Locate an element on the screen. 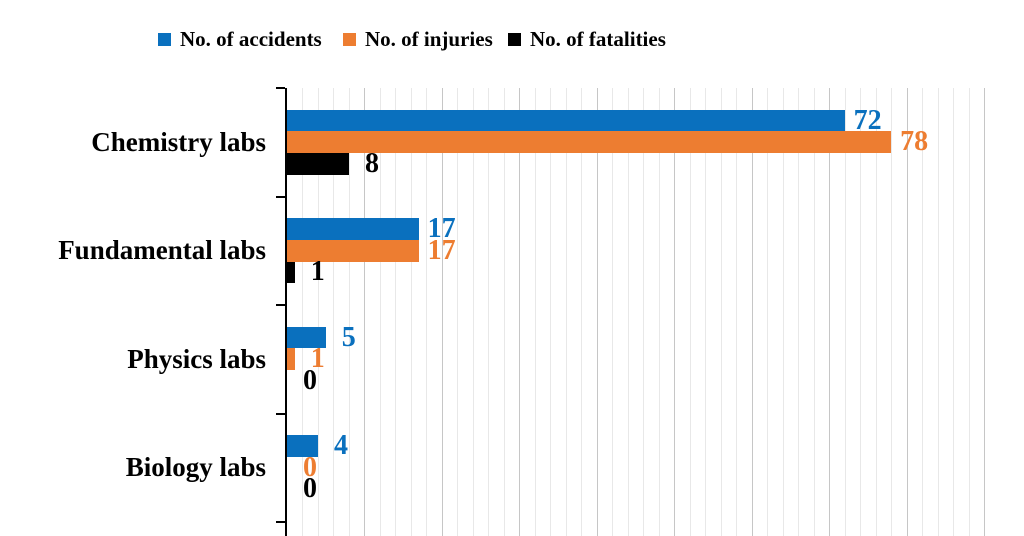 Image resolution: width=1024 pixels, height=536 pixels. bar-value-label-no-of-fatalities-chemistry-labs: 8 is located at coordinates (371, 163).